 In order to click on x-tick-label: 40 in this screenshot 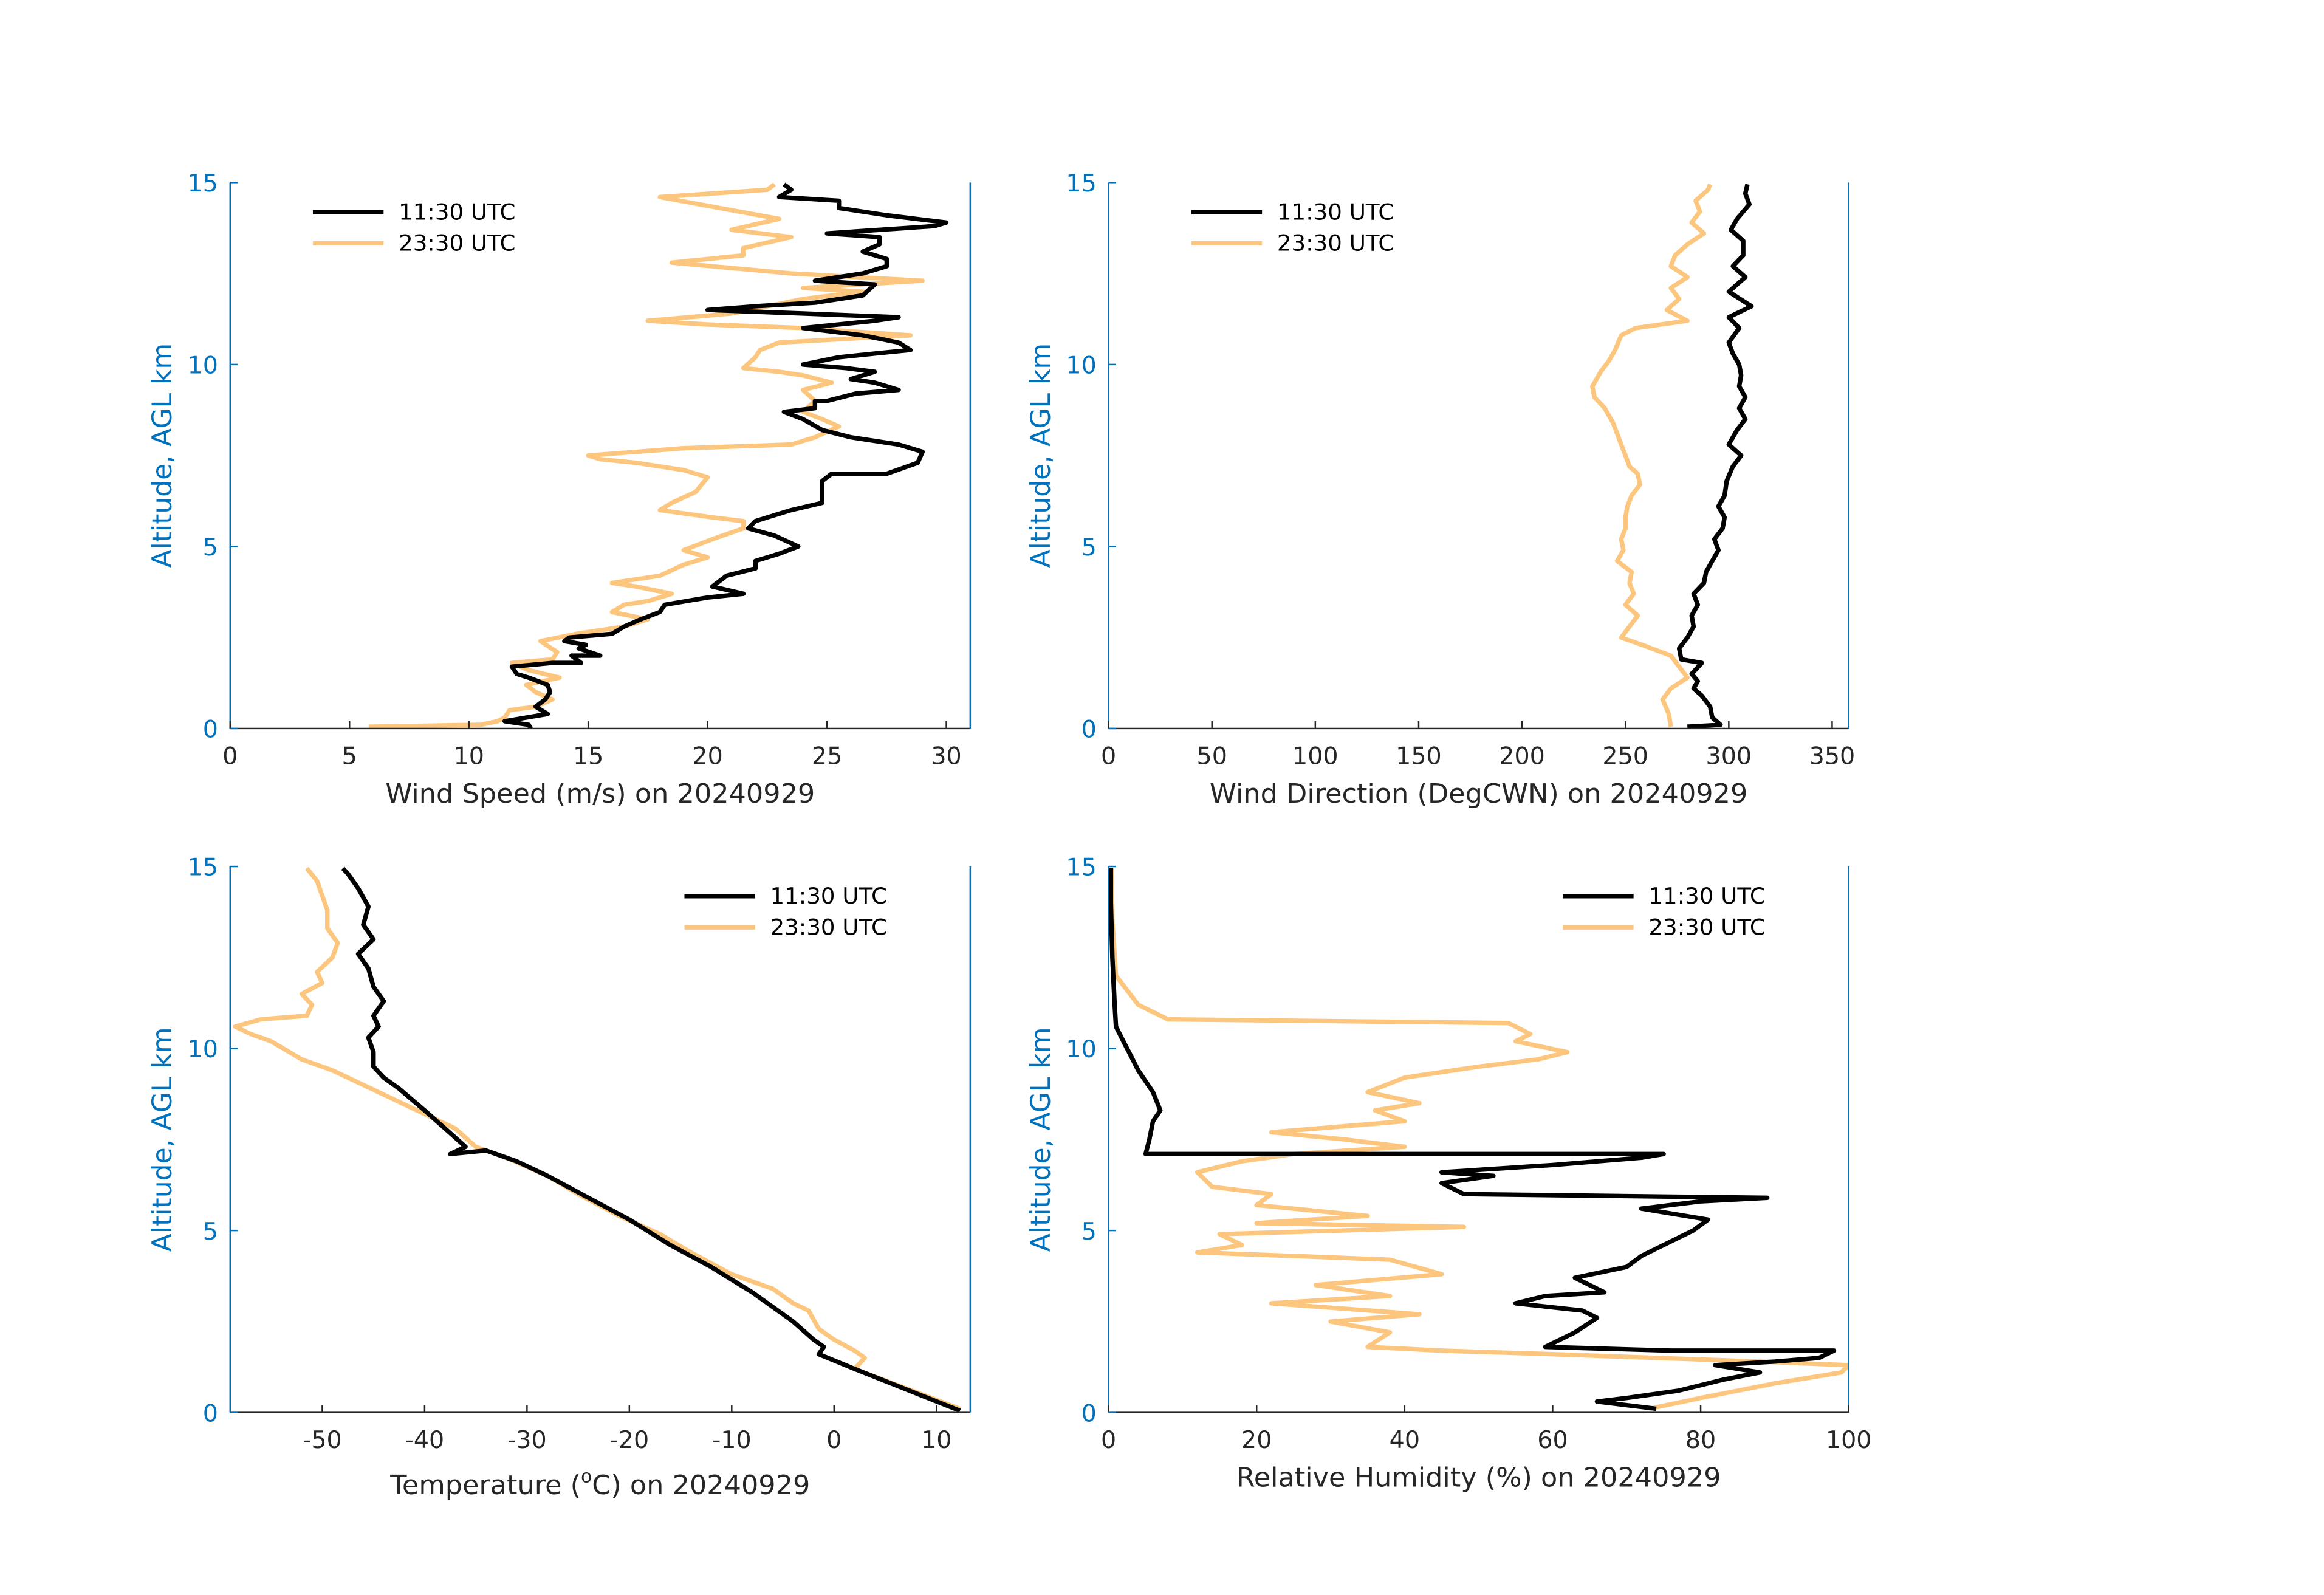, I will do `click(1405, 1441)`.